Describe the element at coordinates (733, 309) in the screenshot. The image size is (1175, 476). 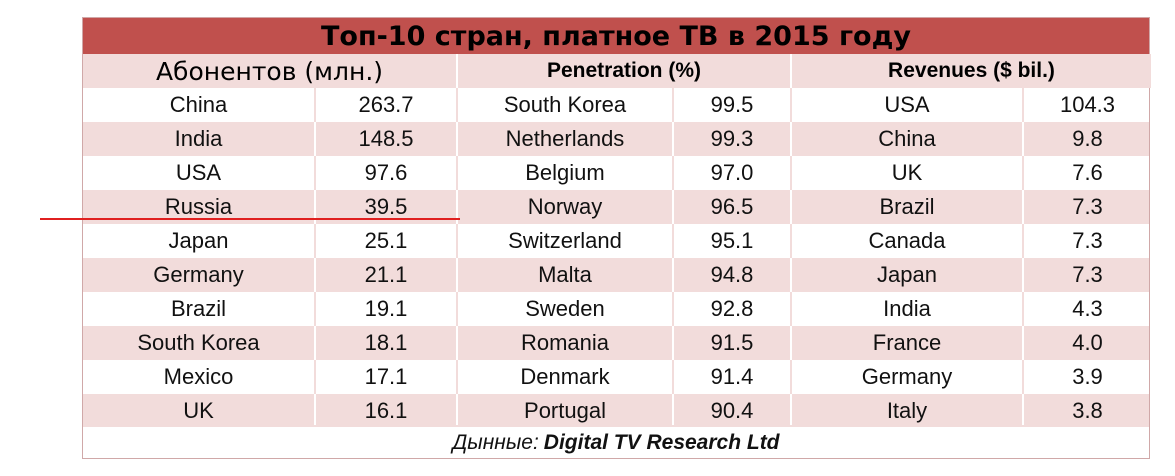
I see `value-cell: 92.8` at that location.